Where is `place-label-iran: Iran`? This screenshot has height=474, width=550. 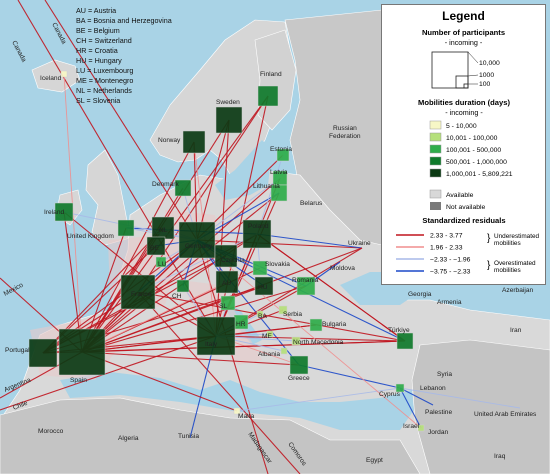
place-label-iran: Iran is located at coordinates (516, 330).